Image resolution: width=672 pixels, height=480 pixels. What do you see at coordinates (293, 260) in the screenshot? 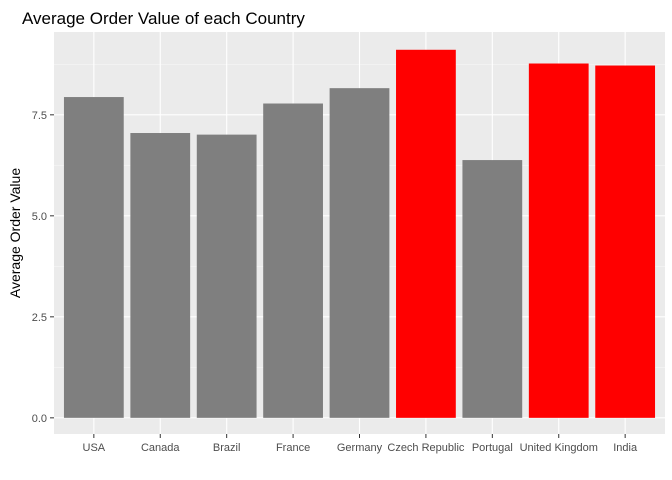
I see `bar-france` at bounding box center [293, 260].